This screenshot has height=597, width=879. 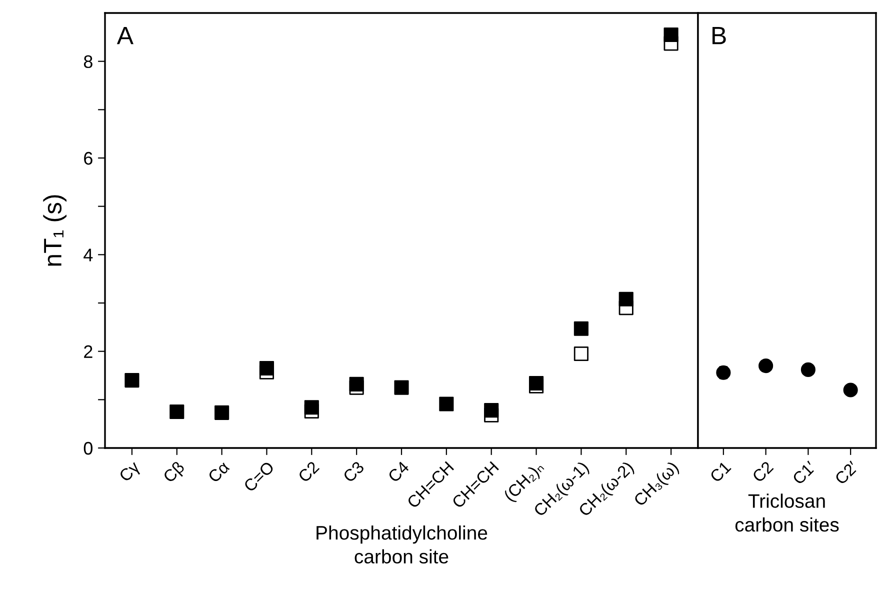 What do you see at coordinates (125, 35) in the screenshot?
I see `annotation: A` at bounding box center [125, 35].